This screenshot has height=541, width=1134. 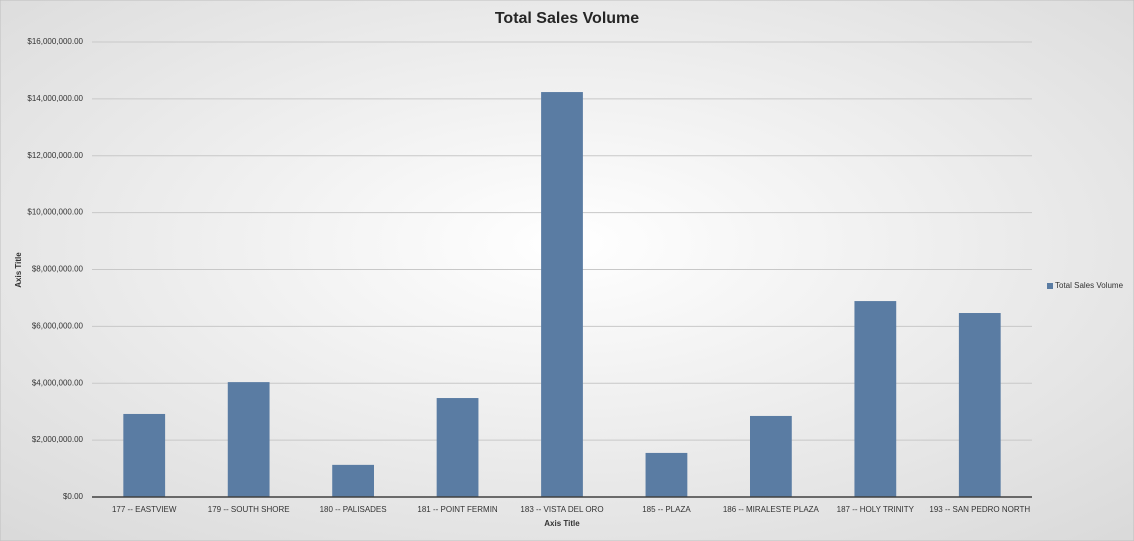 What do you see at coordinates (876, 509) in the screenshot?
I see `x-tick-label: 187 -- HOLY TRINITY` at bounding box center [876, 509].